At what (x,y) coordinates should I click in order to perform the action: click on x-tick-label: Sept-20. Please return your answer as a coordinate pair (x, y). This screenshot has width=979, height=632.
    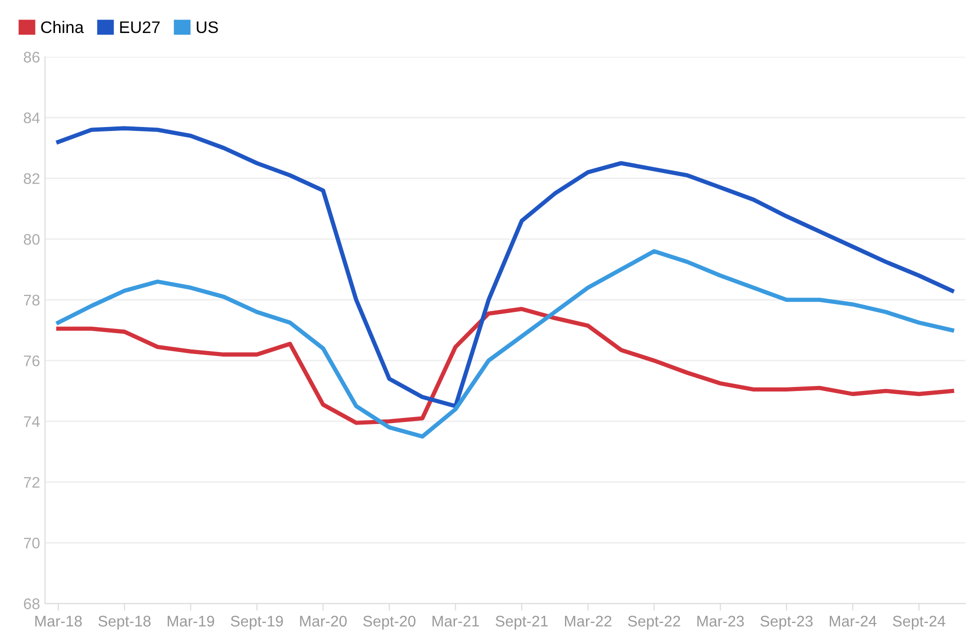
    Looking at the image, I should click on (389, 623).